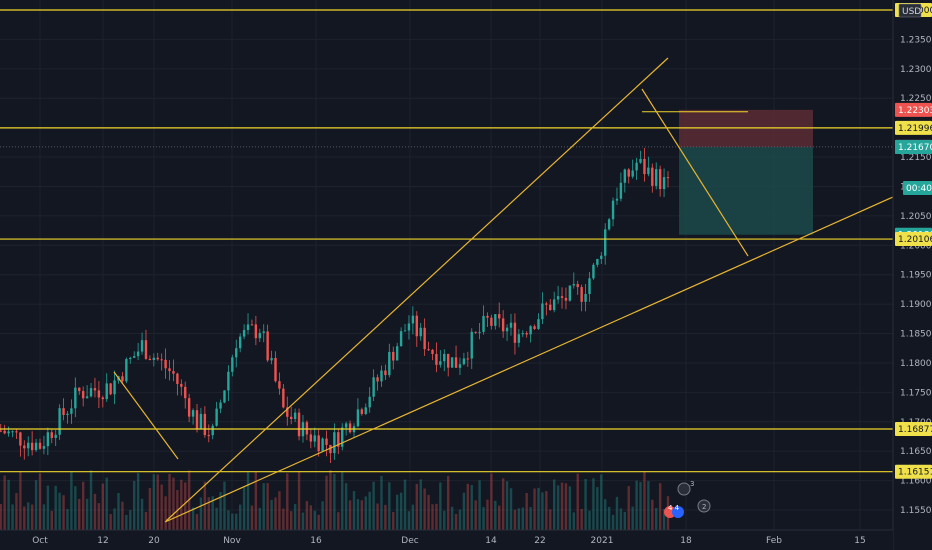 Image resolution: width=932 pixels, height=550 pixels. I want to click on volume-histogram, so click(335, 500).